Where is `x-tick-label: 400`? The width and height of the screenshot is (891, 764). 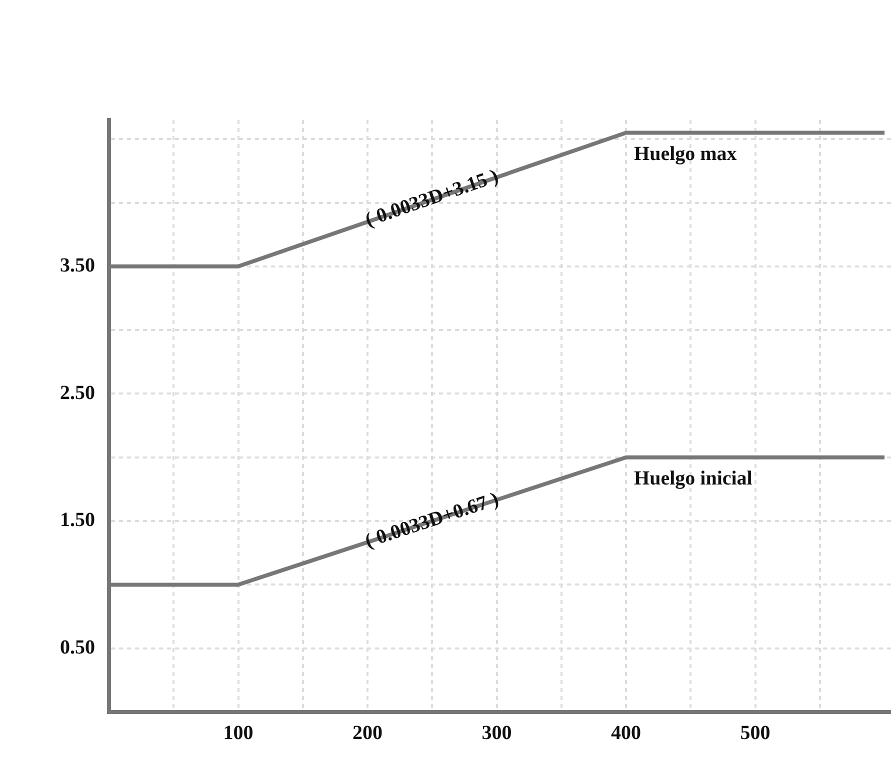
x-tick-label: 400 is located at coordinates (626, 733).